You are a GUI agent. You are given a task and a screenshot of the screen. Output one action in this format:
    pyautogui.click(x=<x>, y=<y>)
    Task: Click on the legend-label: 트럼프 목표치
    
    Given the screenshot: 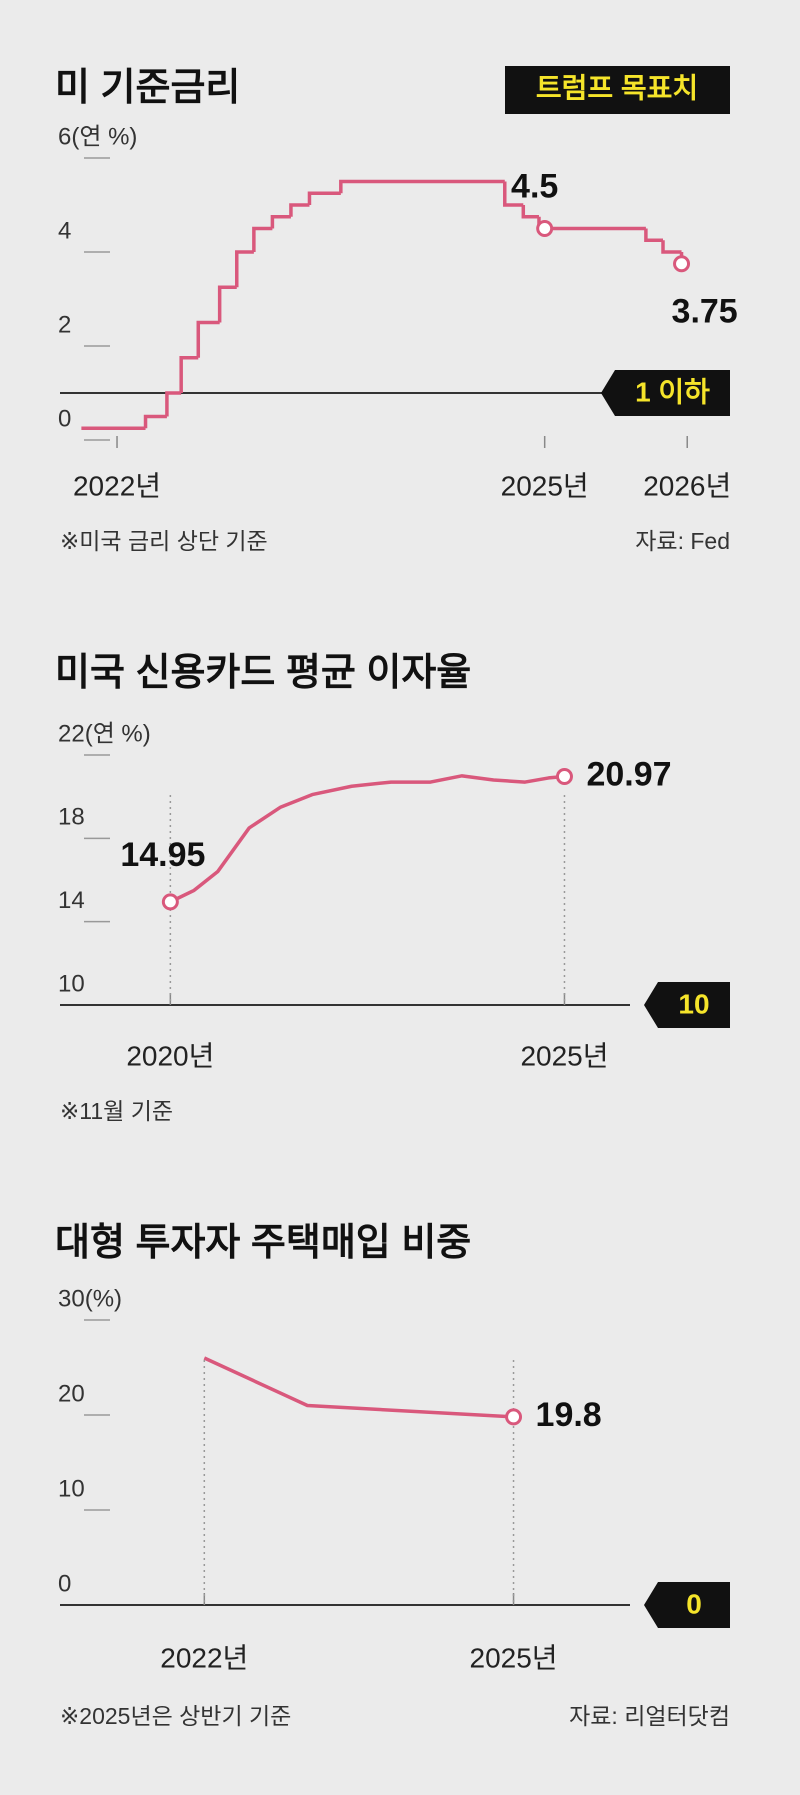 What is the action you would take?
    pyautogui.click(x=617, y=87)
    